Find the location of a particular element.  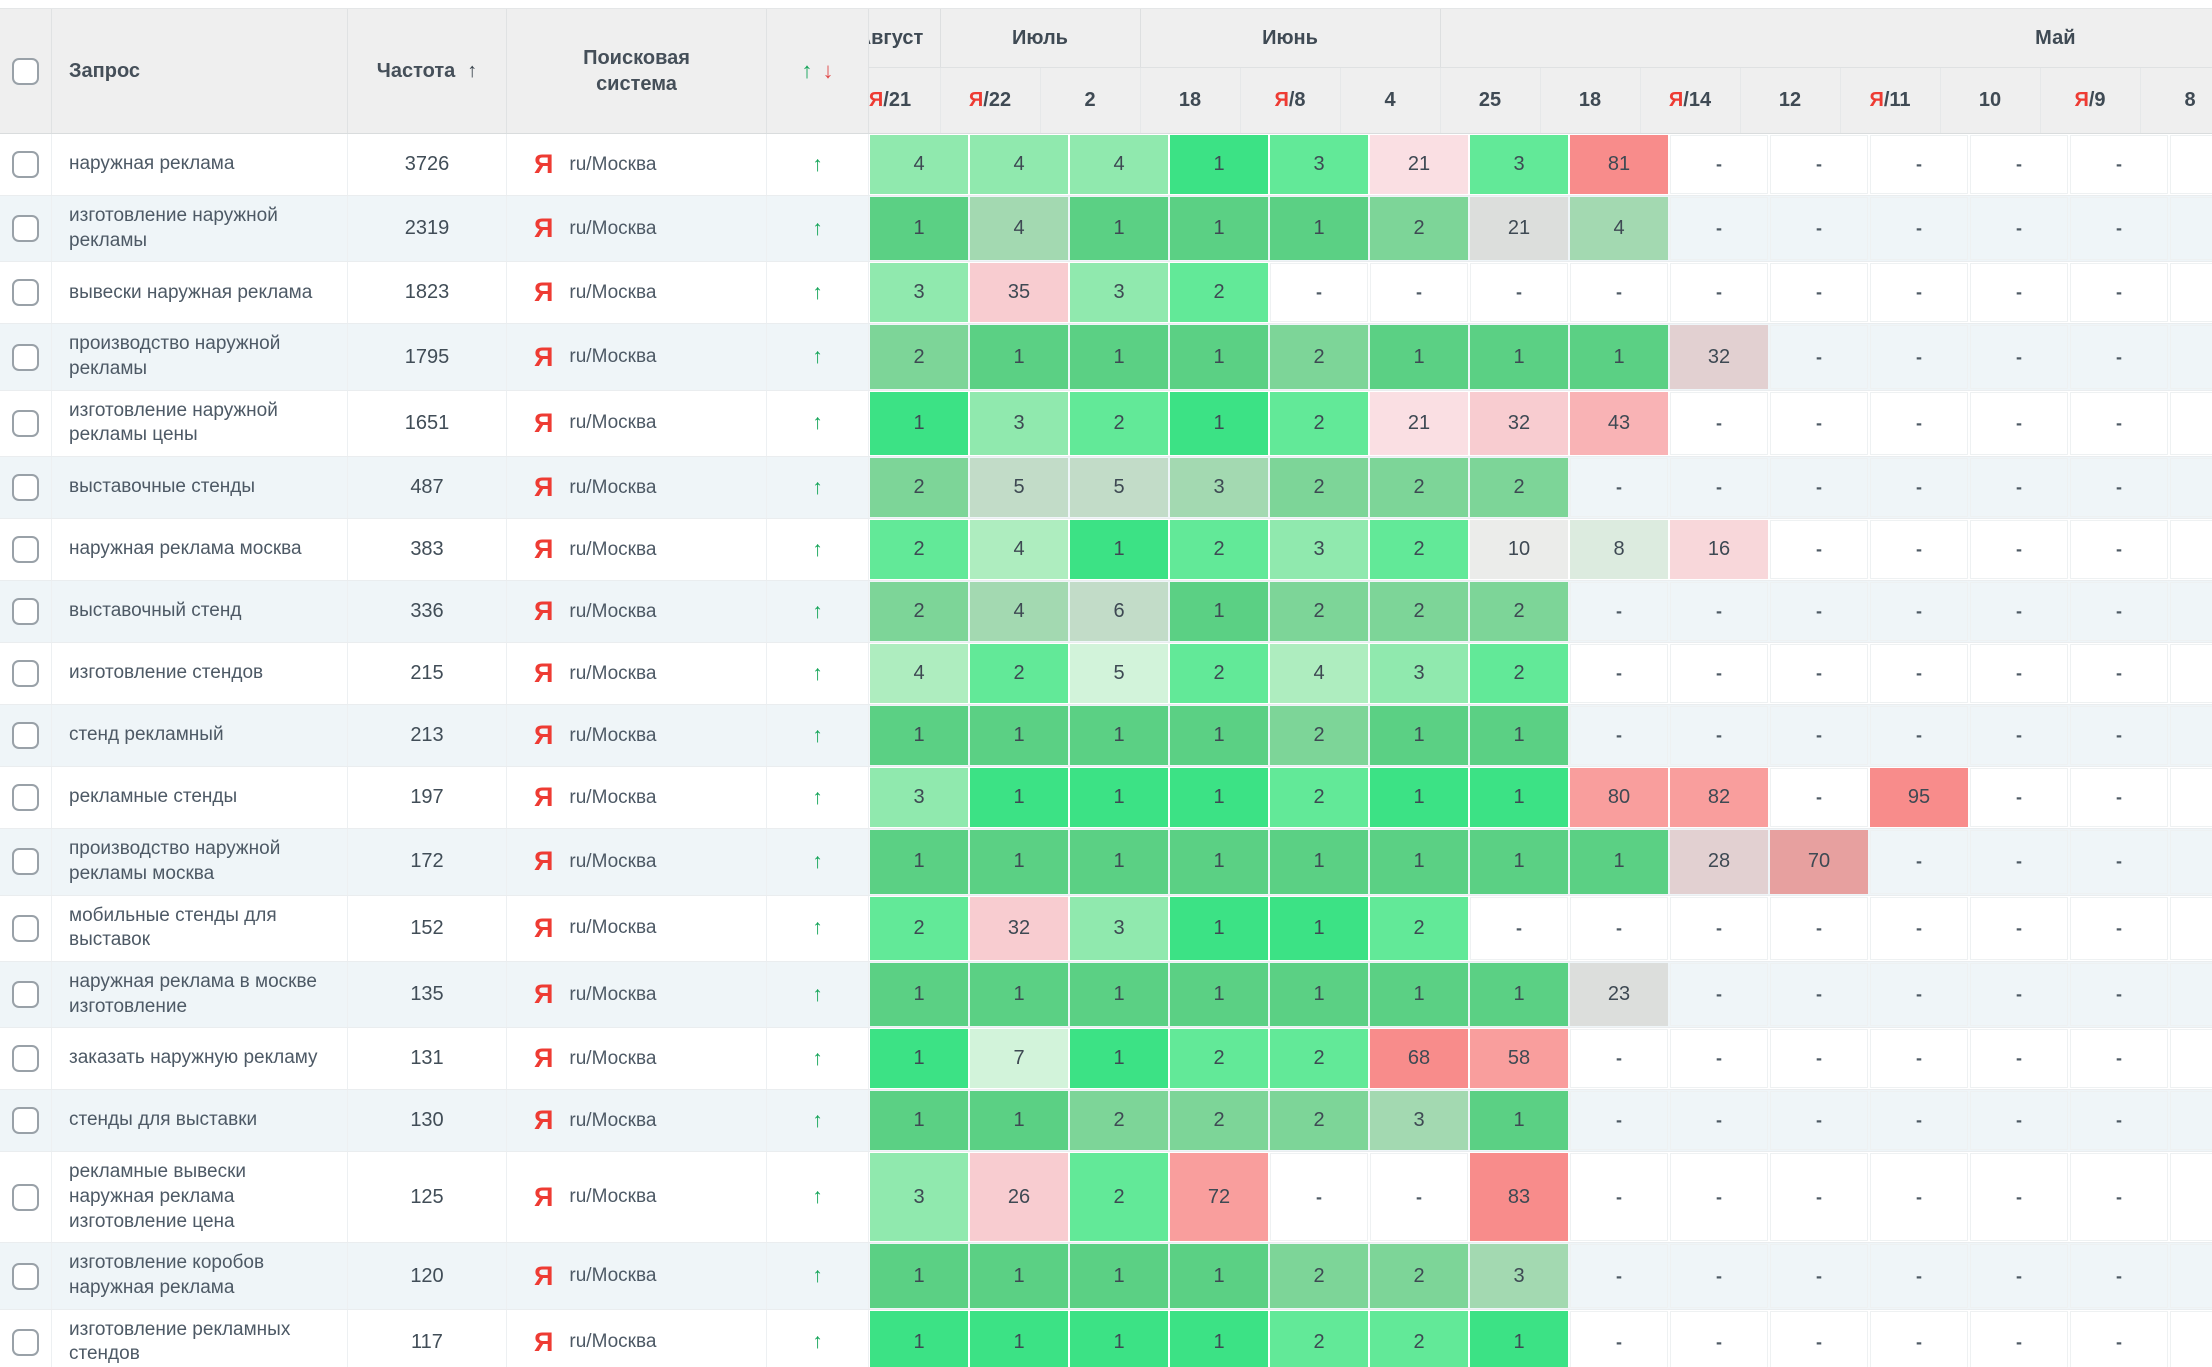

position-cell: 32 is located at coordinates (1719, 357).